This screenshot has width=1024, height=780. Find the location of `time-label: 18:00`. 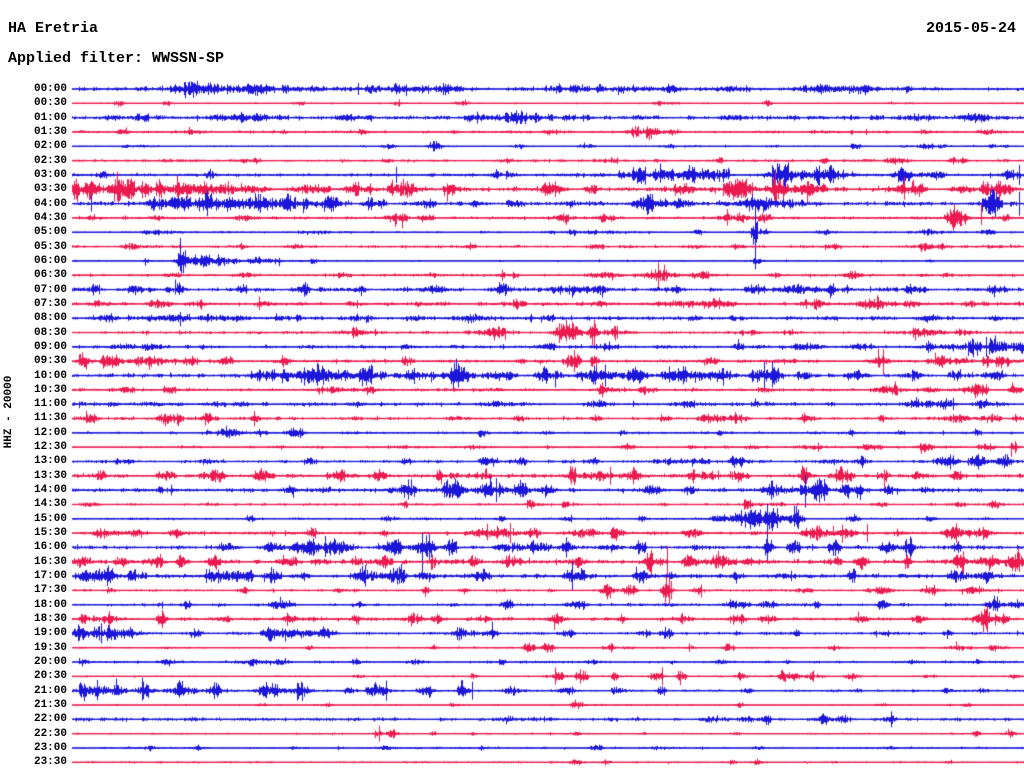

time-label: 18:00 is located at coordinates (50, 605).